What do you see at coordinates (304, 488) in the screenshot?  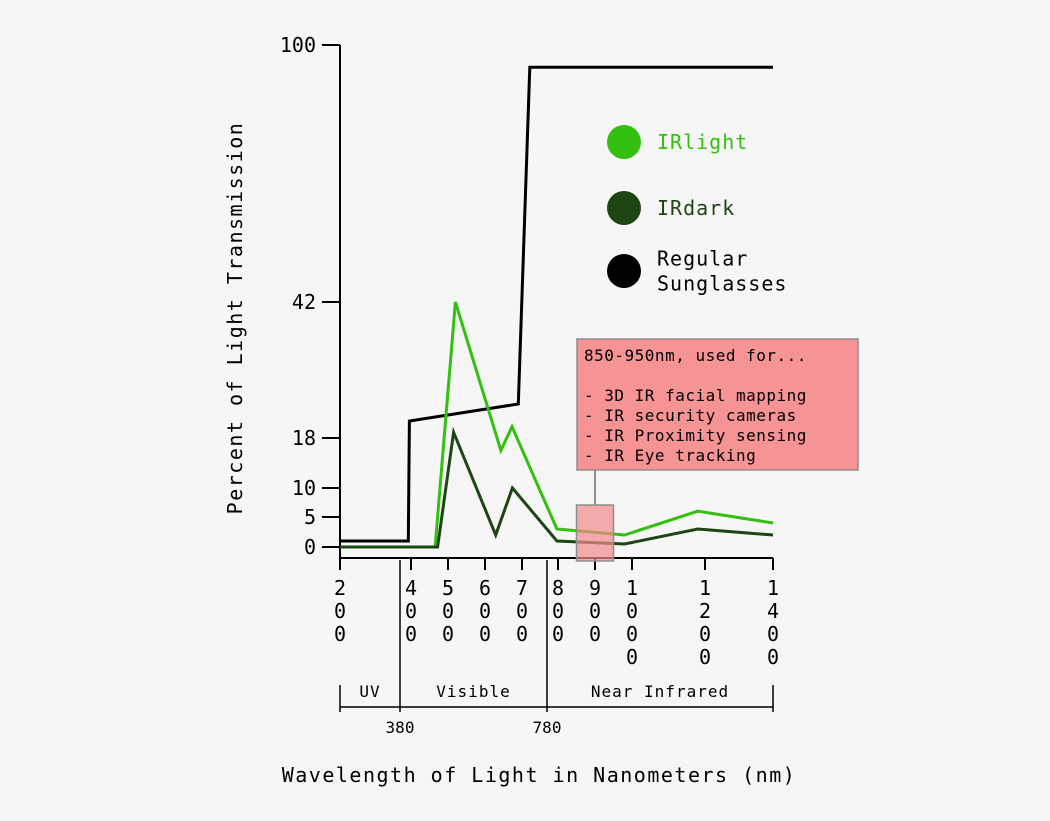 I see `y-tick-label: 10` at bounding box center [304, 488].